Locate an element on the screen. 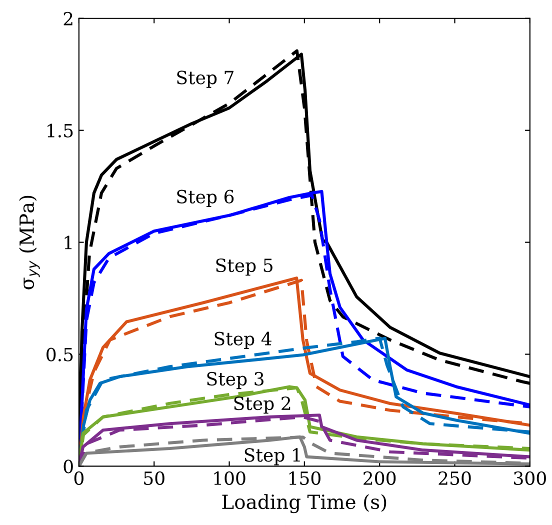 The height and width of the screenshot is (525, 552). x-axis-title: Loading Time (s) is located at coordinates (304, 504).